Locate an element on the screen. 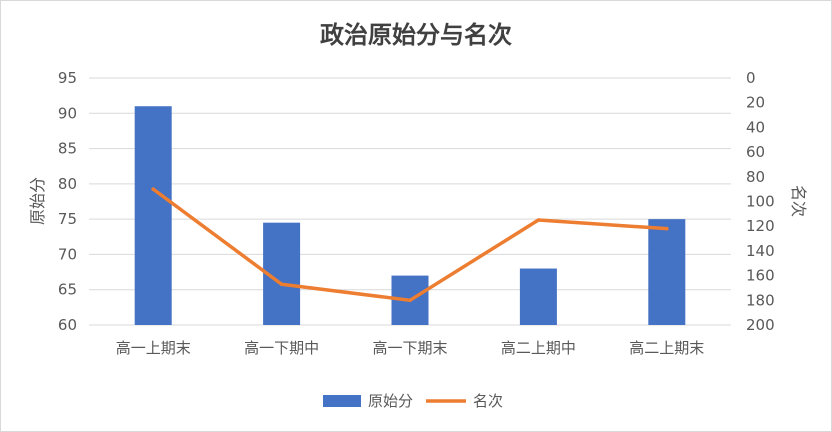 The width and height of the screenshot is (832, 432). x-category-label: 高二上期末 is located at coordinates (666, 348).